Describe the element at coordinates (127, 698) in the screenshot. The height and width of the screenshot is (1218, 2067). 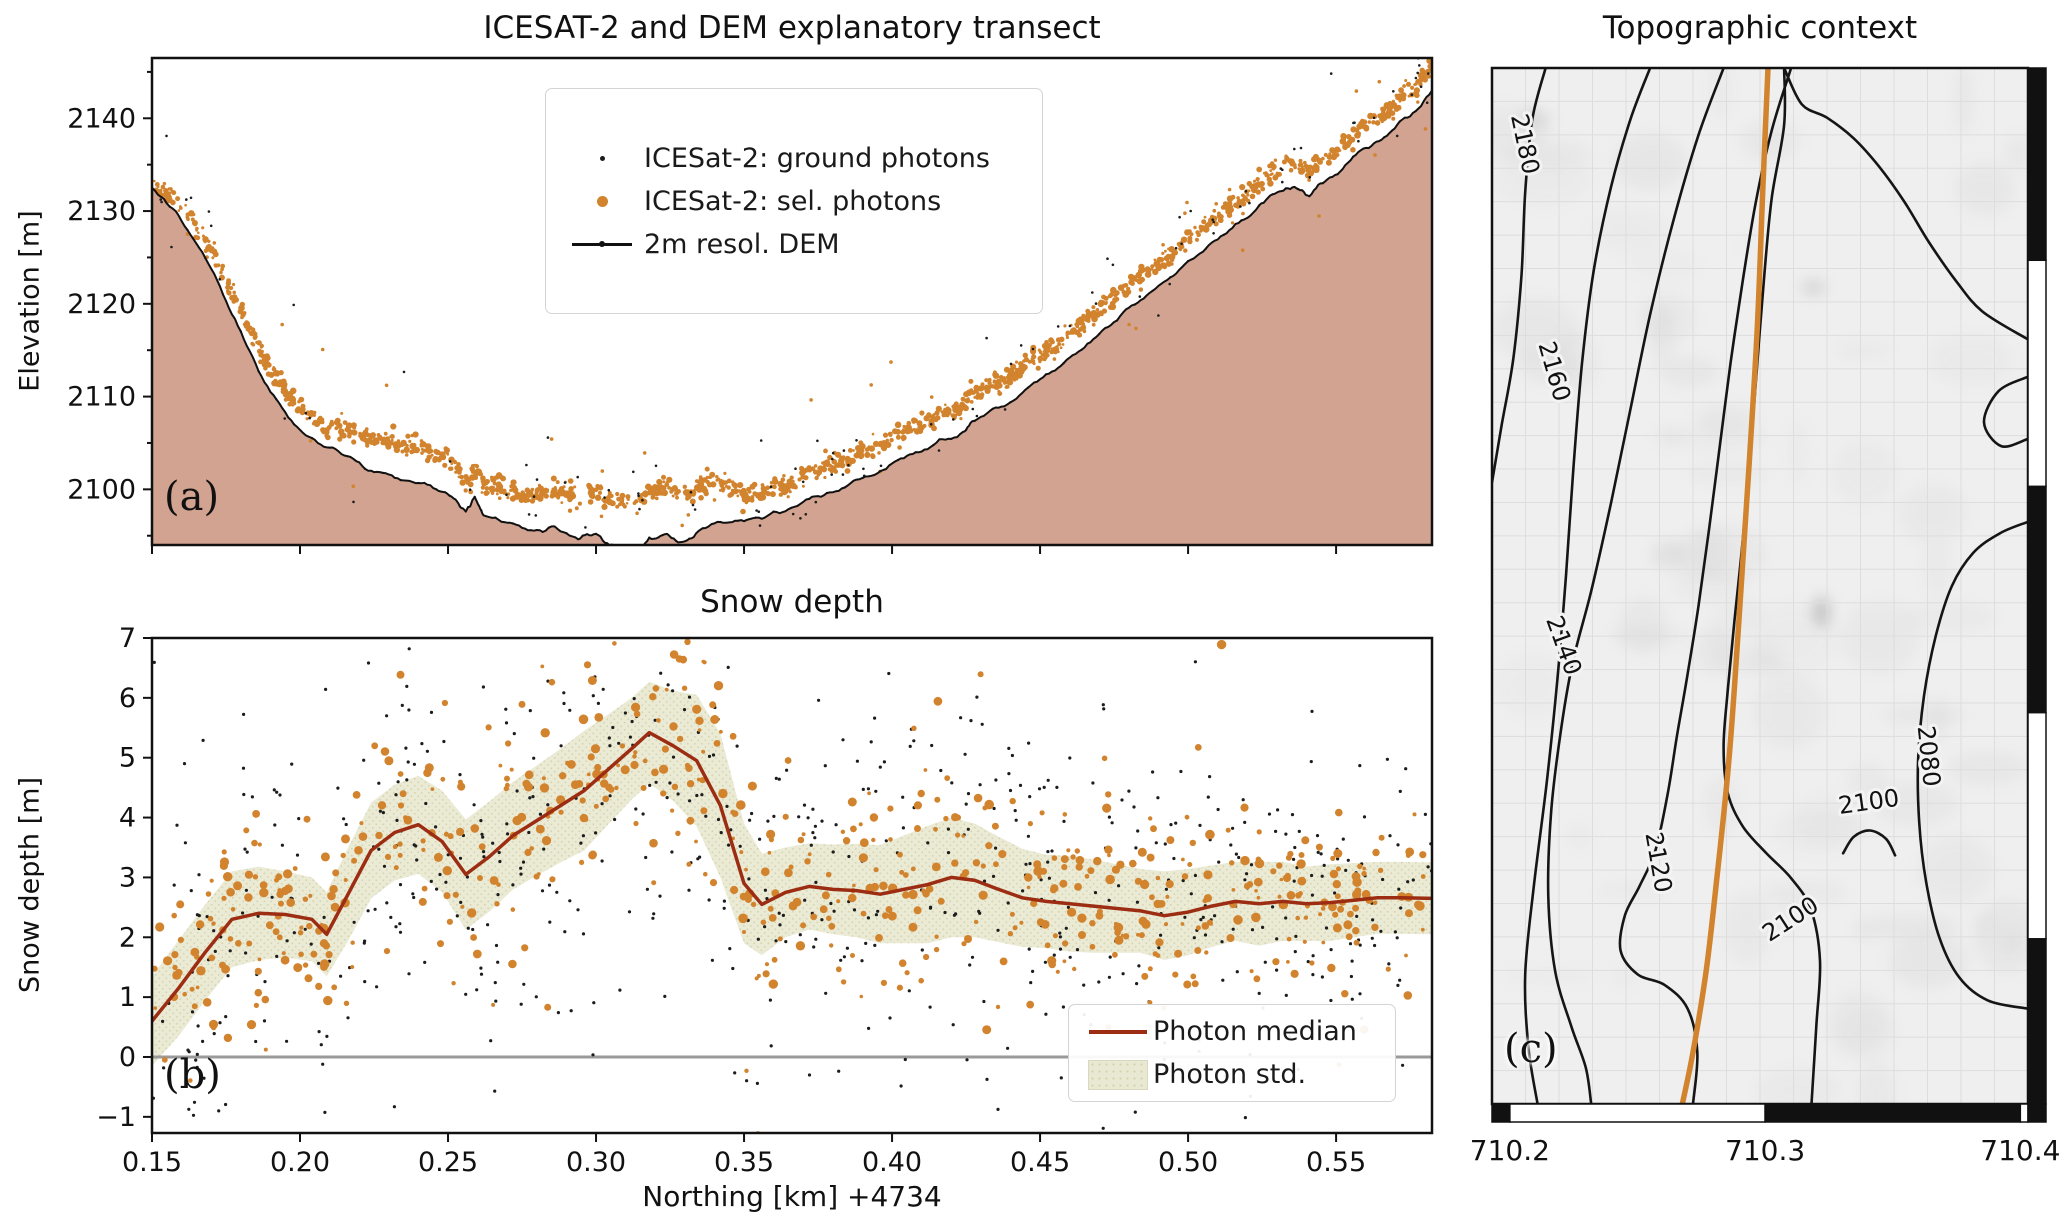
I see `svg-text: 6` at that location.